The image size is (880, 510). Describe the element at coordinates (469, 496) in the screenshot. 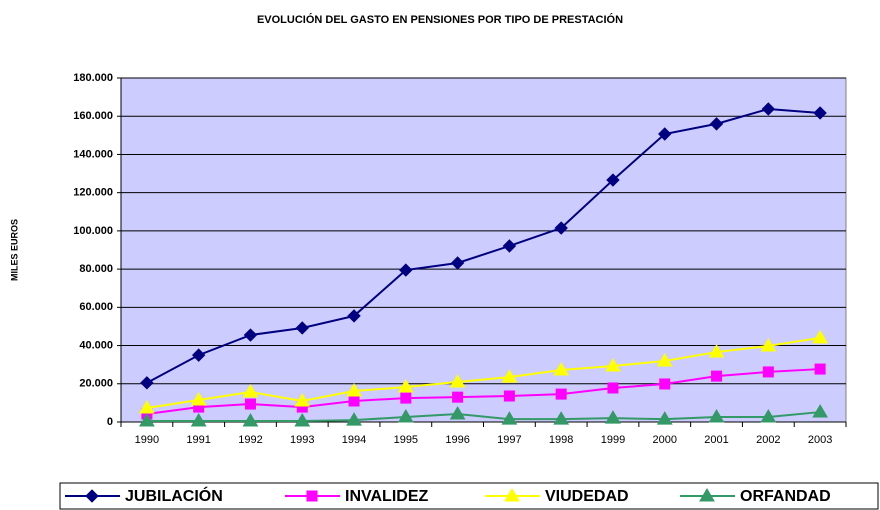

I see `legend-box` at that location.